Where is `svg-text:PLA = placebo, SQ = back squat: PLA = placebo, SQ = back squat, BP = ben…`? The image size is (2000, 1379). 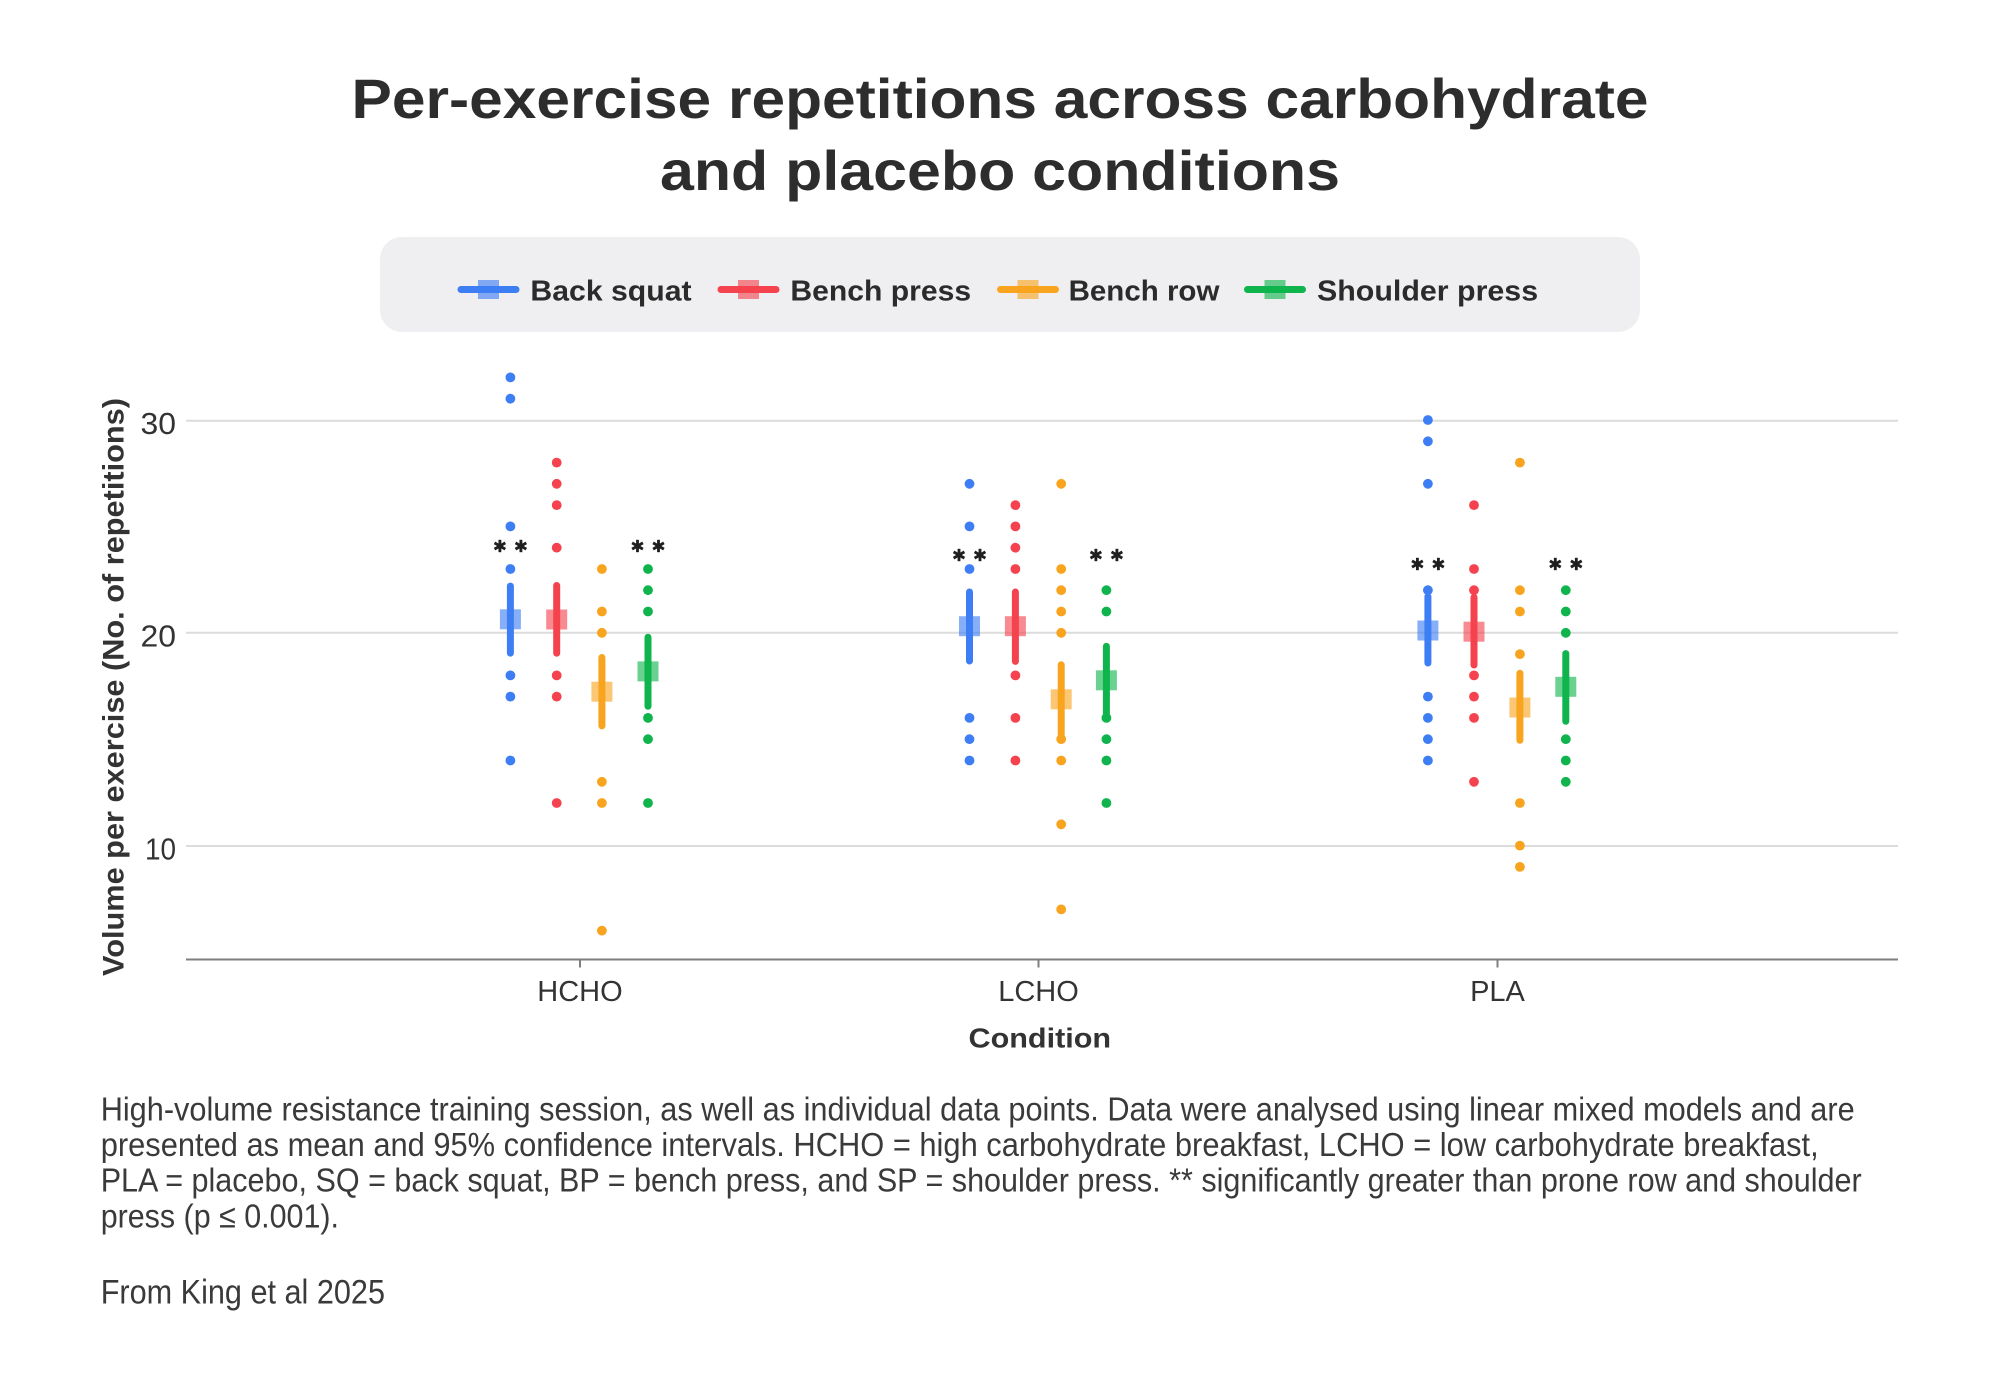
svg-text:PLA = placebo, SQ = back squat: PLA = placebo, SQ = back squat, BP = ben… is located at coordinates (981, 1180).